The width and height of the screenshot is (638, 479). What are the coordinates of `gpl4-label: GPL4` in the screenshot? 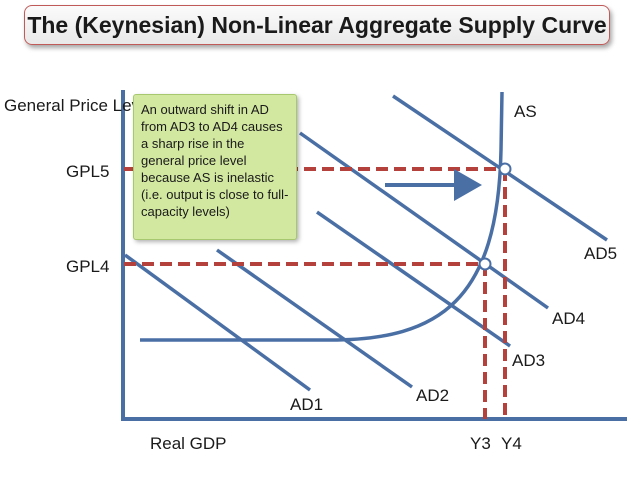 It's located at (88, 266).